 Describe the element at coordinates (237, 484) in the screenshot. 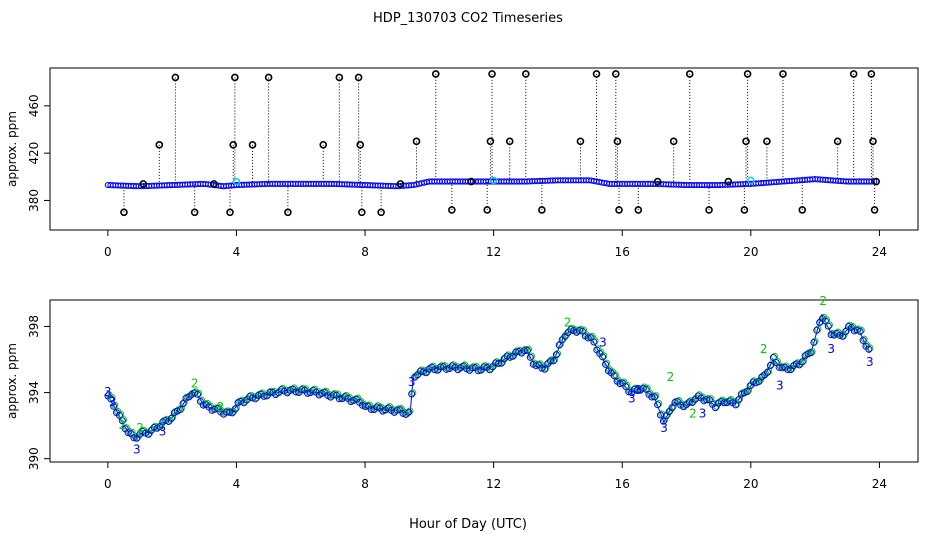

I see `bottom-x-tick-label: 4` at that location.